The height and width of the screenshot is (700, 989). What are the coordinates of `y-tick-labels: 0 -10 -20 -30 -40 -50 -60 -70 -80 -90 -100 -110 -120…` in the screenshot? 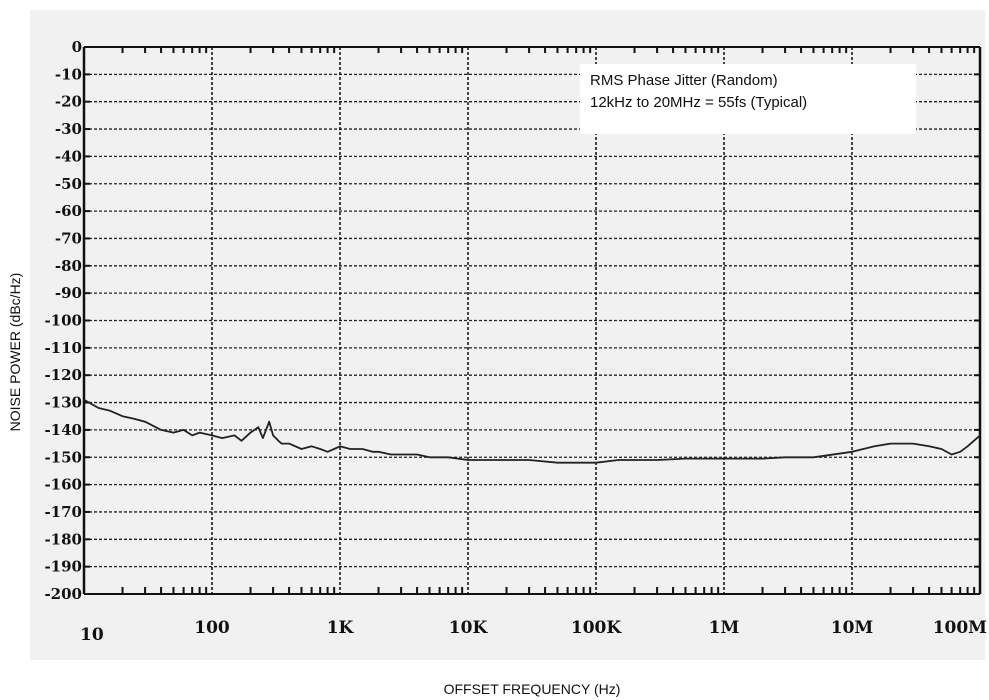 It's located at (63, 320).